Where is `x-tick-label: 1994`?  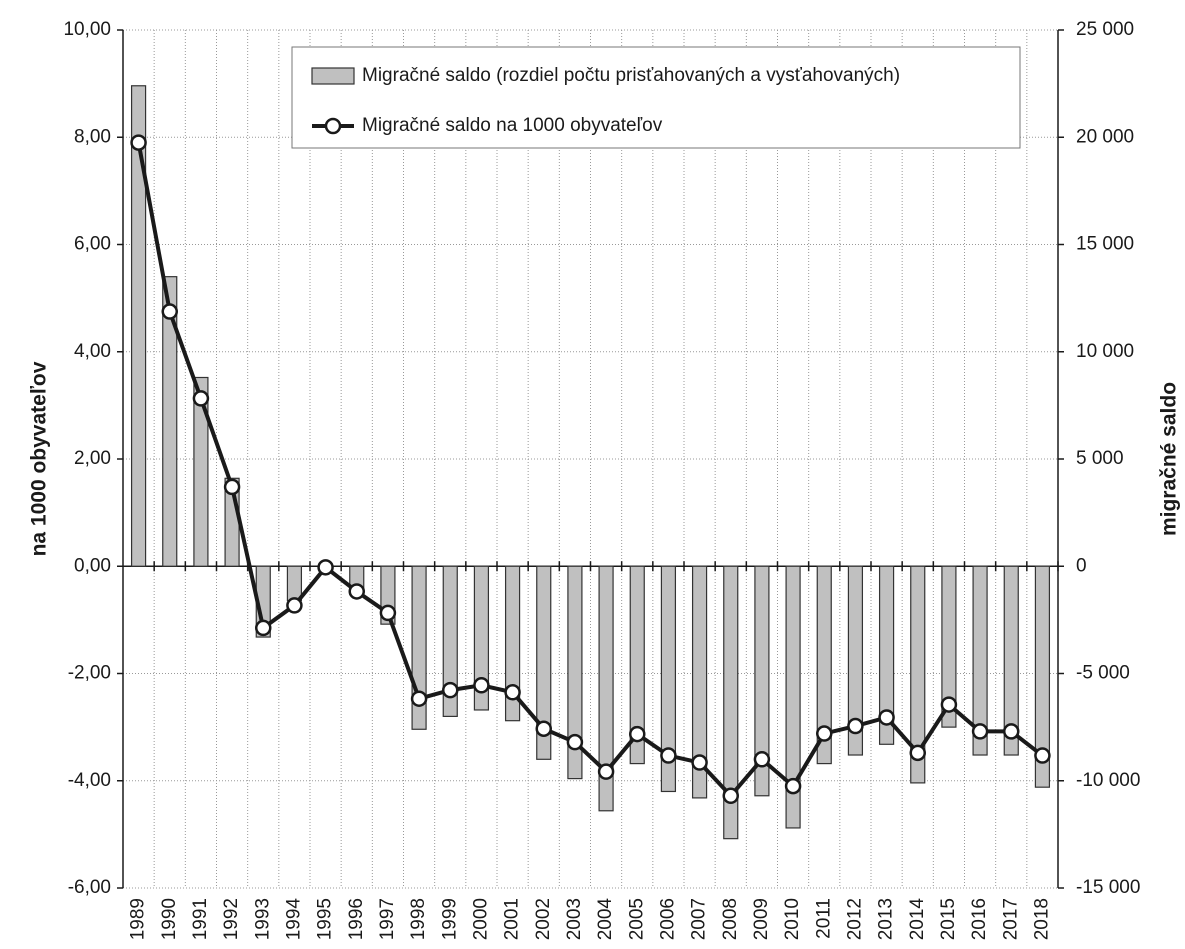 x-tick-label: 1994 is located at coordinates (293, 919).